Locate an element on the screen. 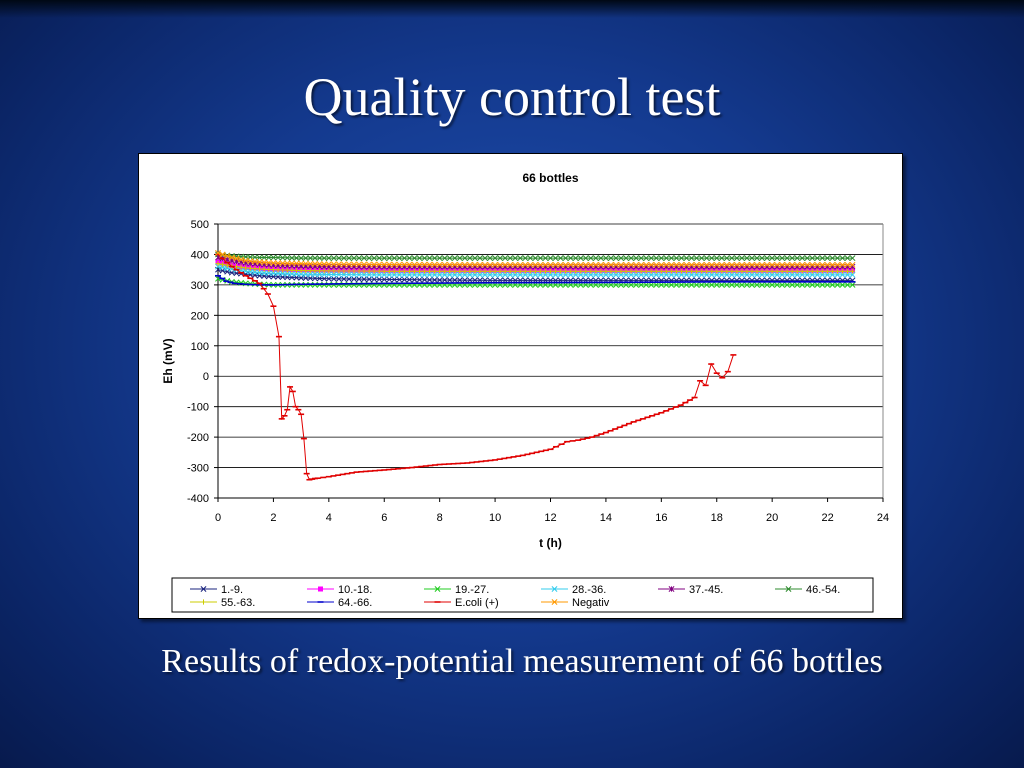  slide-title: Quality control test is located at coordinates (512, 97).